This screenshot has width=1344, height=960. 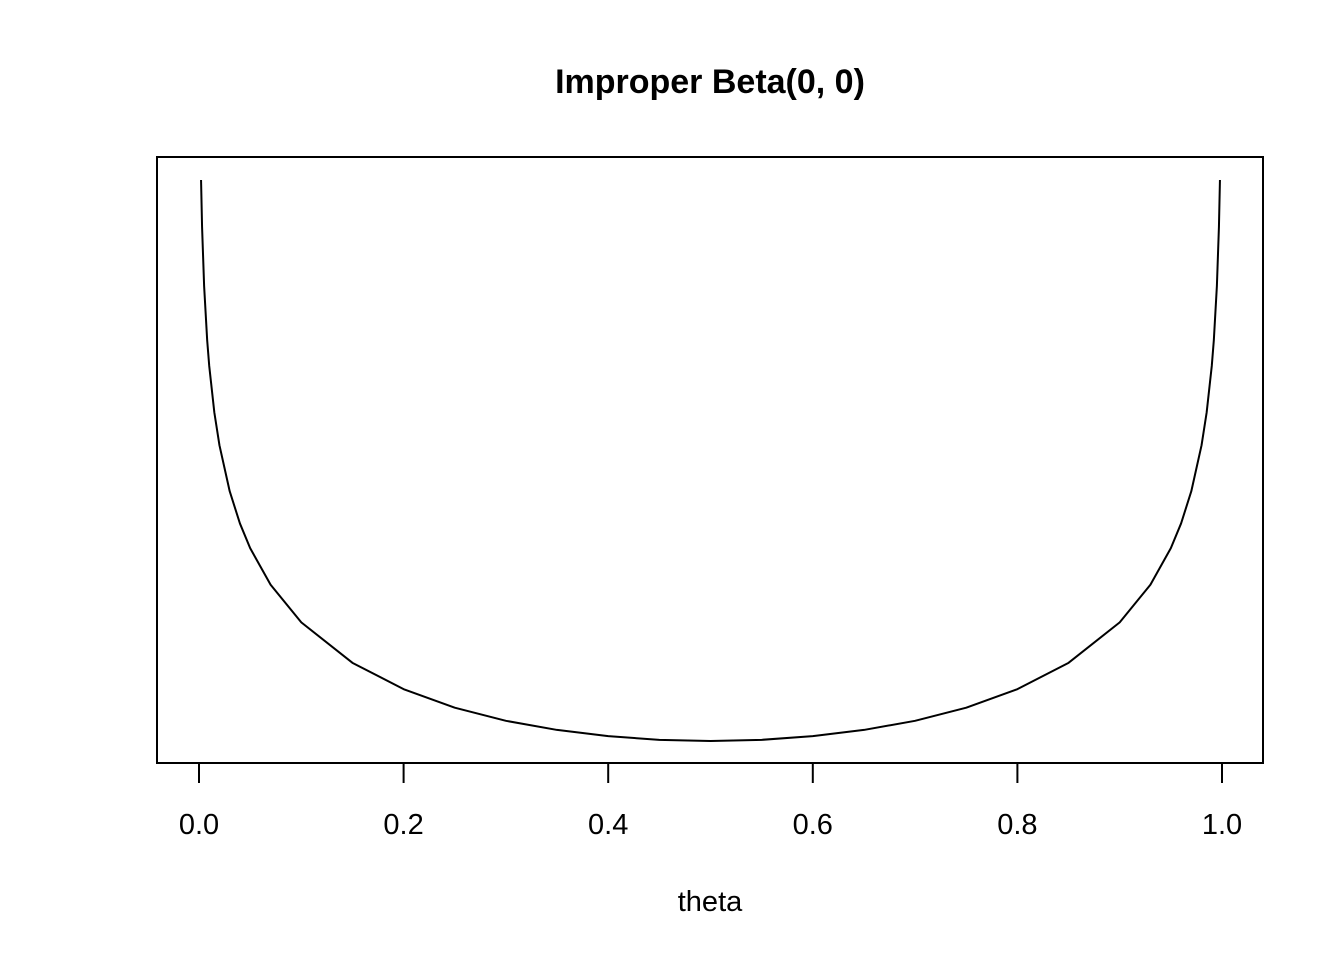 What do you see at coordinates (710, 82) in the screenshot?
I see `chart-title: Improper Beta(0, 0)` at bounding box center [710, 82].